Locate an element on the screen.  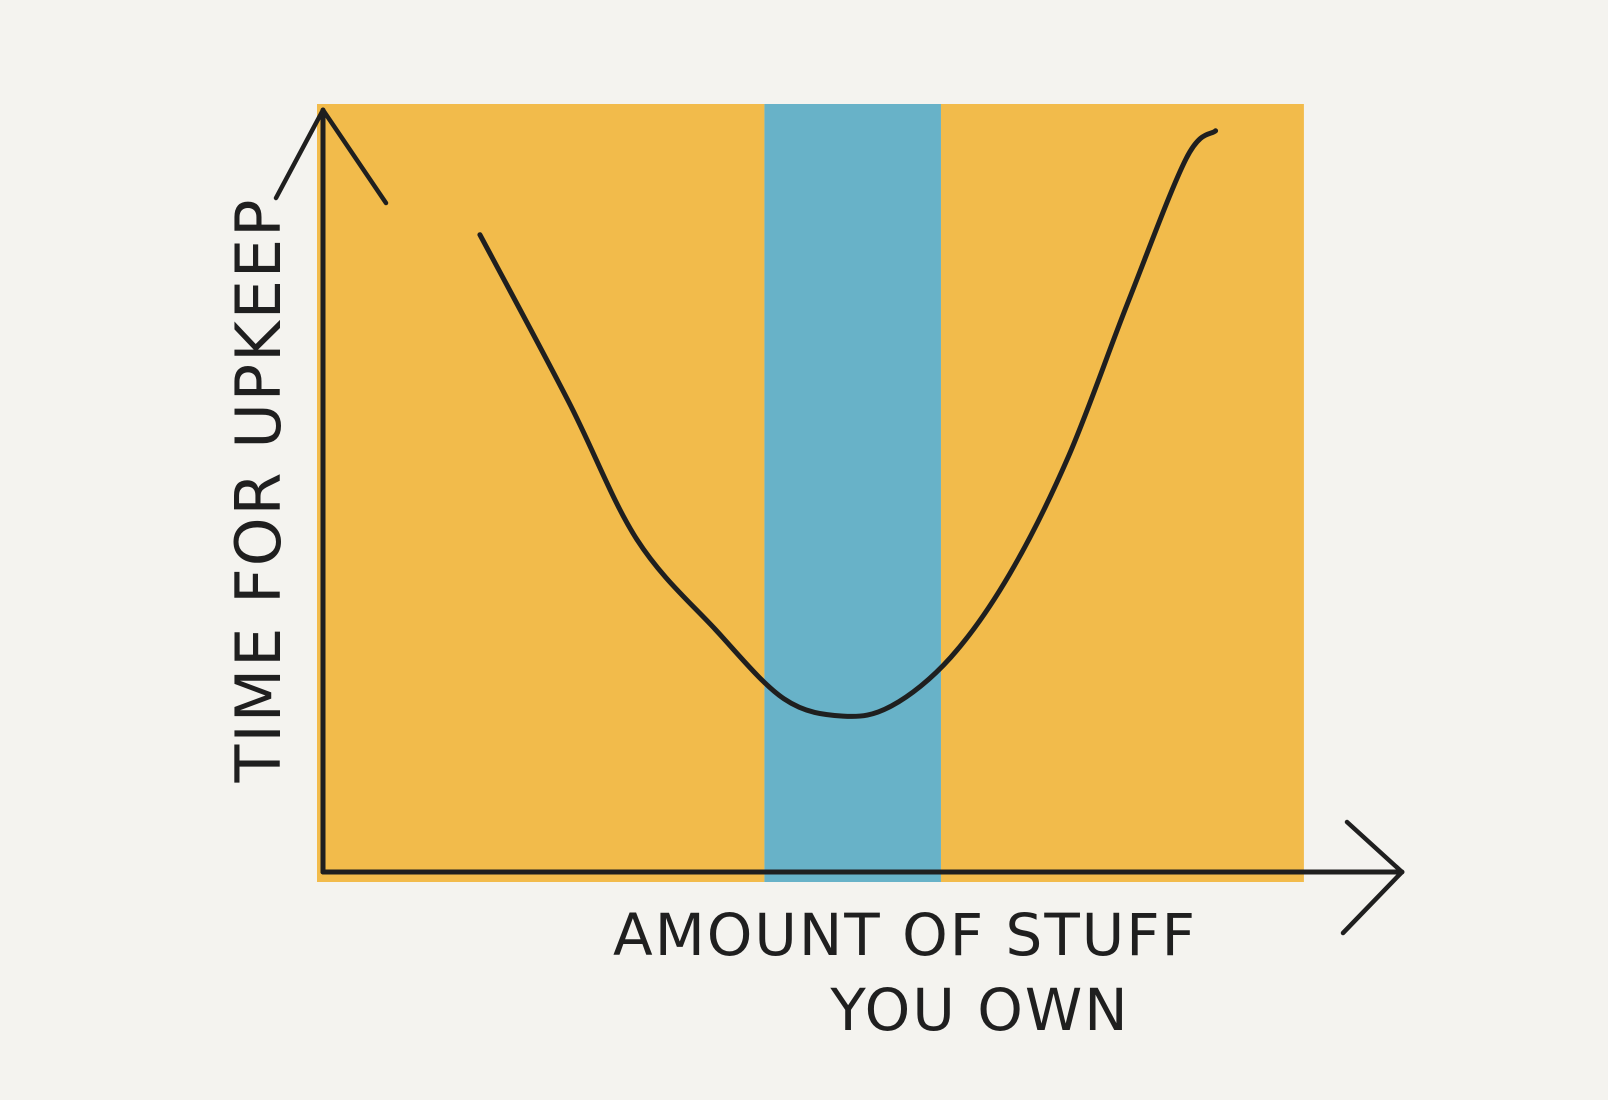
x-axis-arrowhead is located at coordinates (1372, 877).